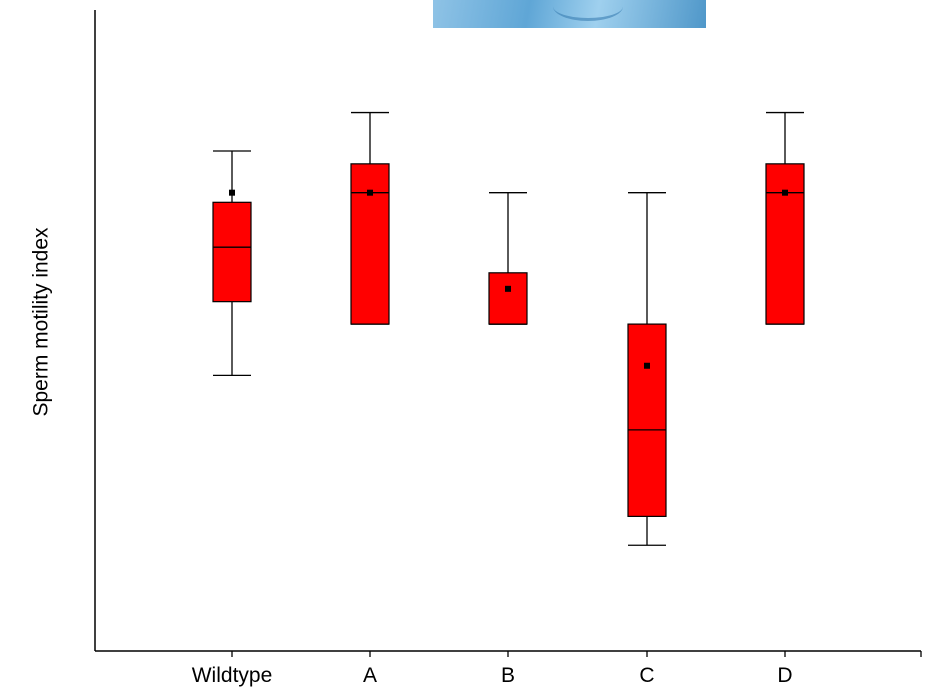 This screenshot has height=687, width=926. Describe the element at coordinates (508, 298) in the screenshot. I see `iqr-box-b` at that location.